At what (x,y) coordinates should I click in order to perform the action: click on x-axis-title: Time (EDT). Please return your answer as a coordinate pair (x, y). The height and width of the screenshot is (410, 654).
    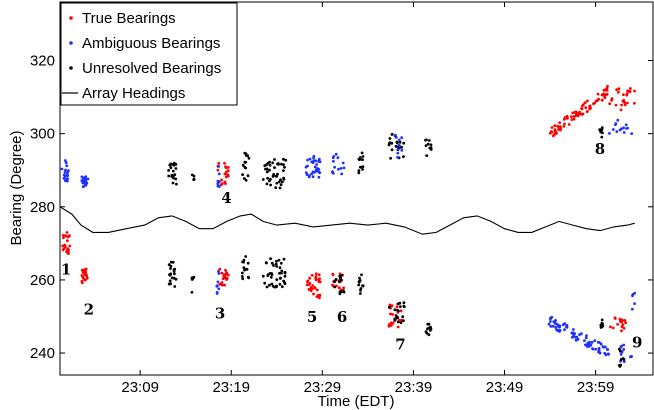
    Looking at the image, I should click on (356, 401).